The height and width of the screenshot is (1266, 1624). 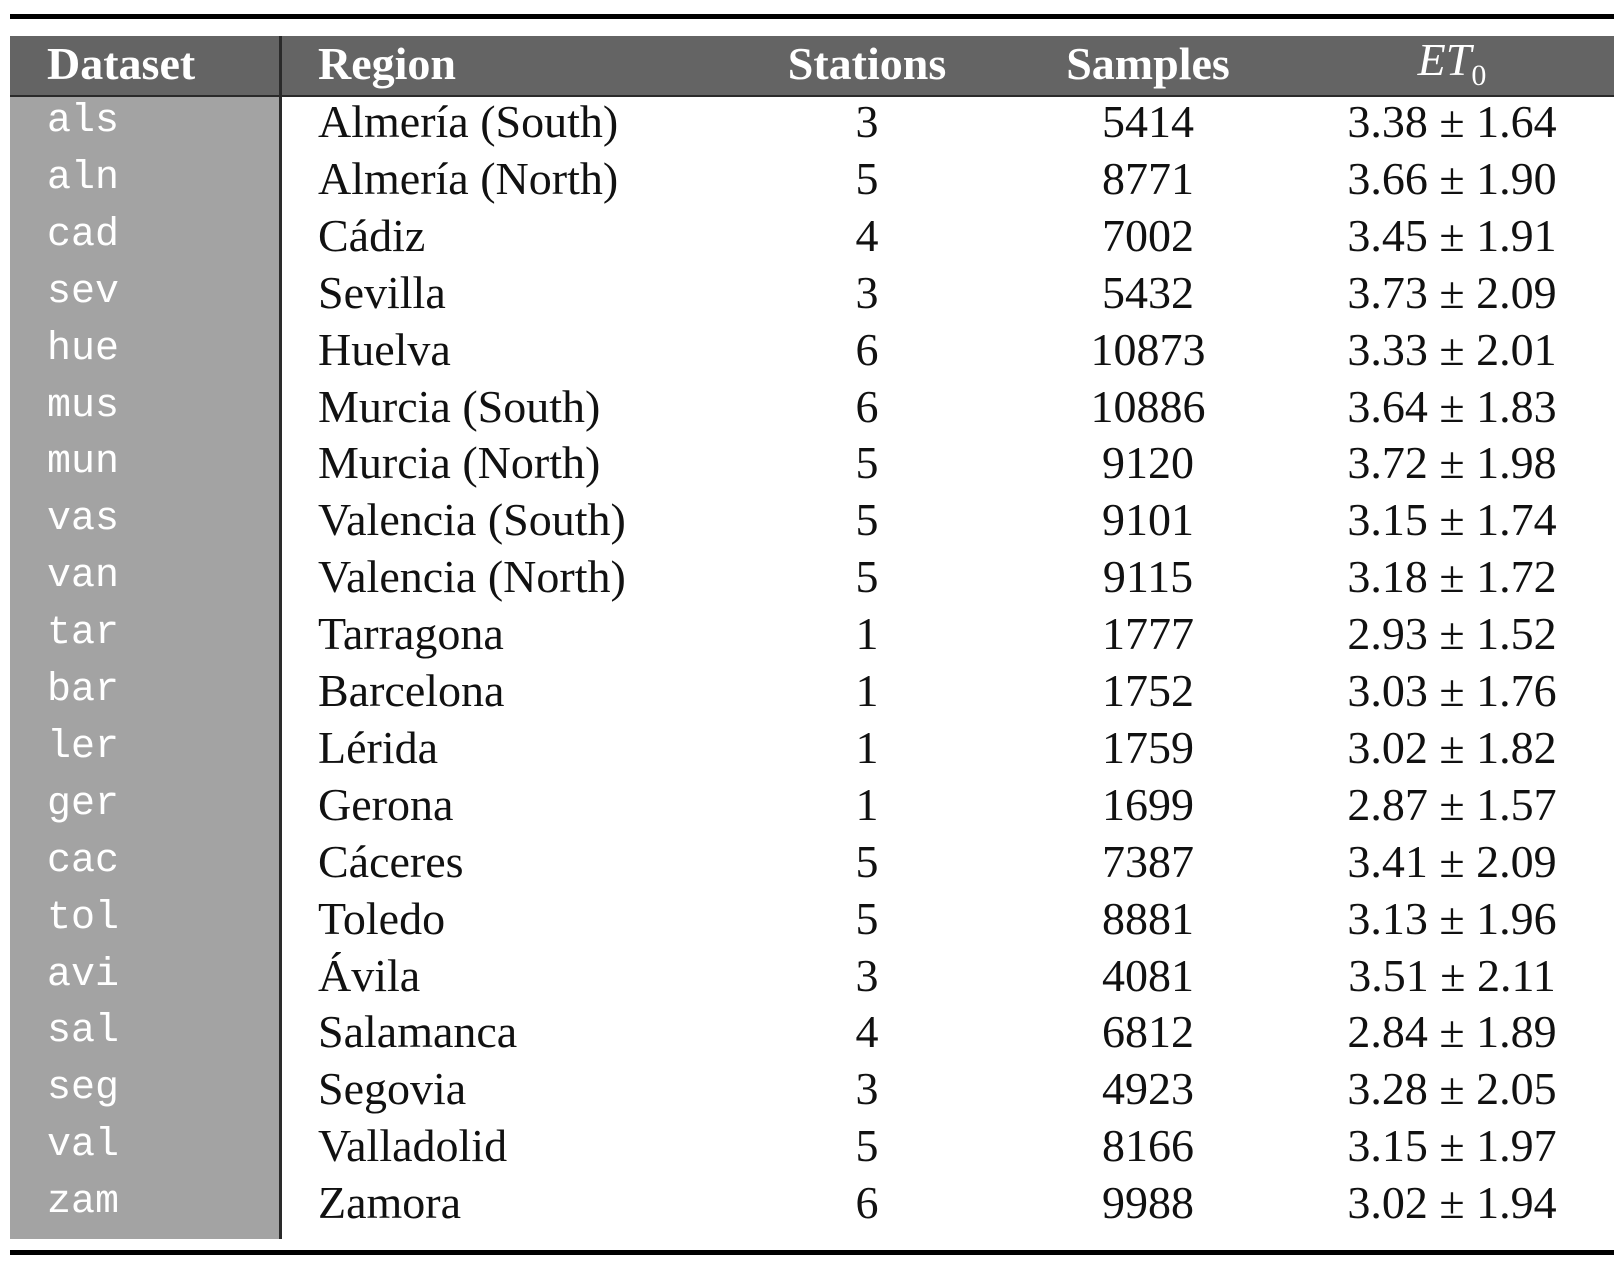 I want to click on header-cell: ET0, so click(x=1452, y=63).